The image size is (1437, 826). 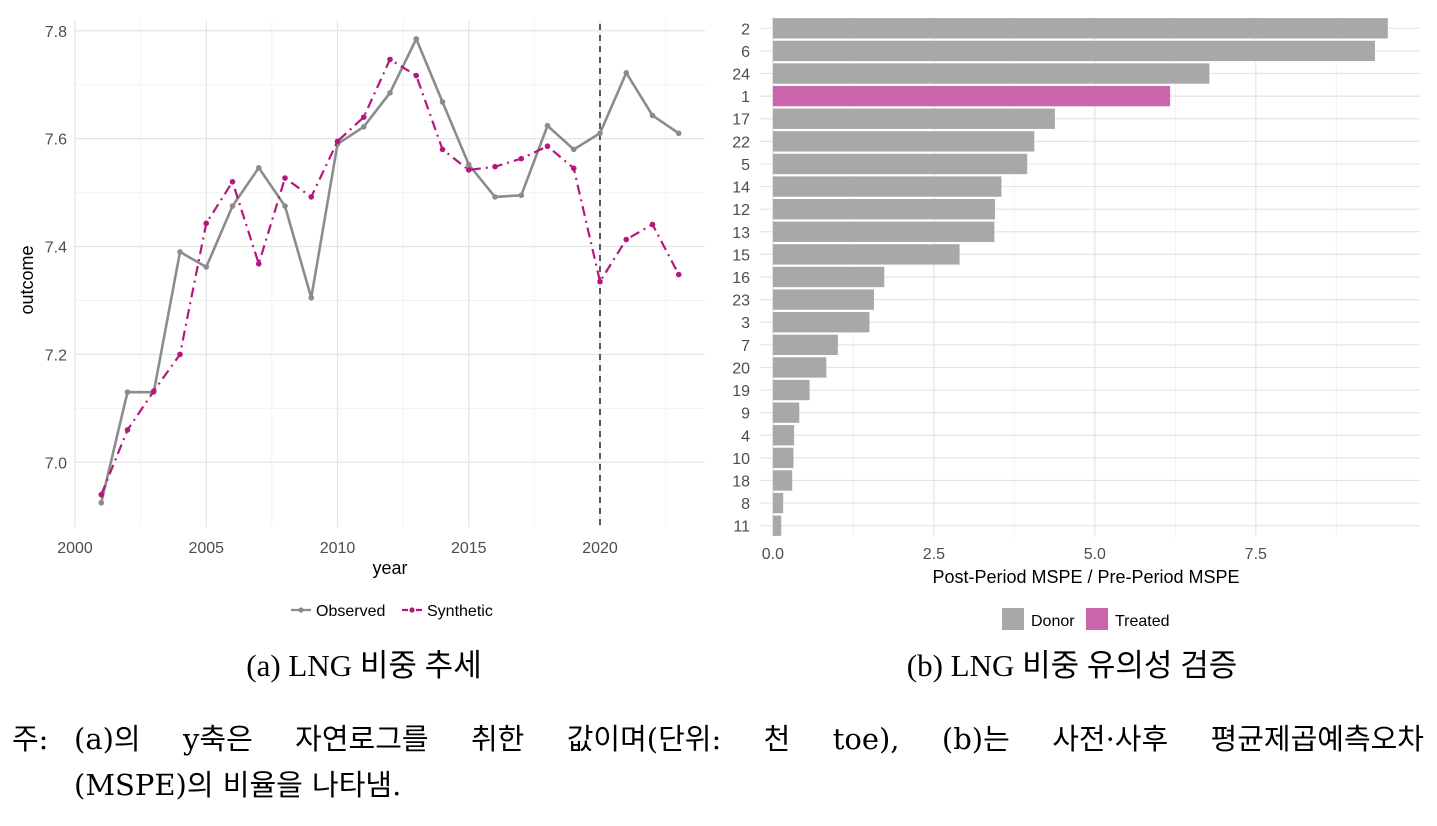 I want to click on y-tick-label: 4, so click(x=745, y=436).